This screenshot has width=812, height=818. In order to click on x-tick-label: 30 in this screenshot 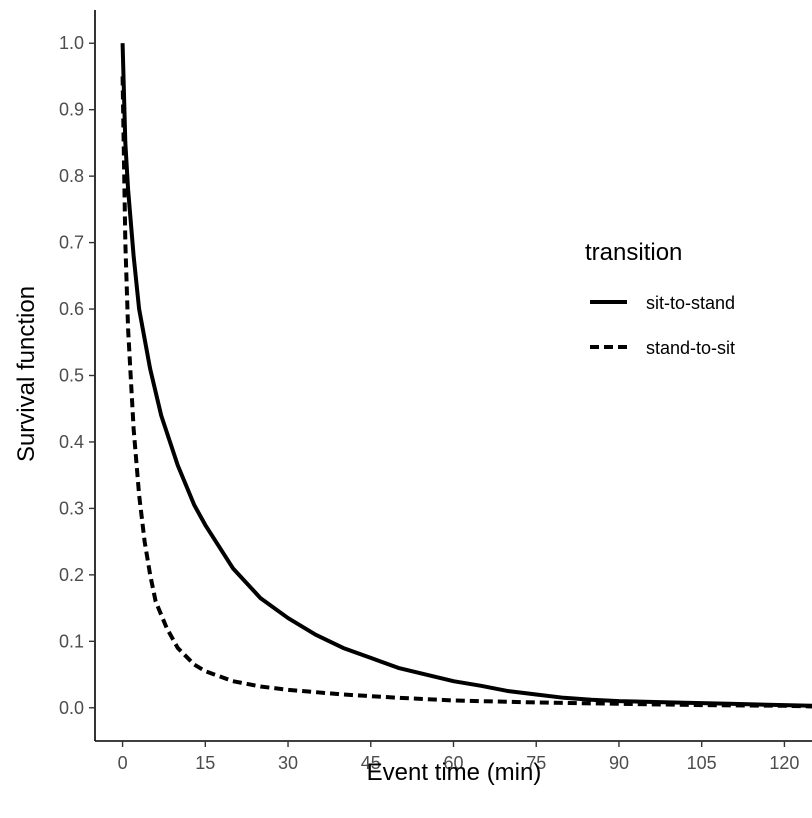, I will do `click(288, 763)`.